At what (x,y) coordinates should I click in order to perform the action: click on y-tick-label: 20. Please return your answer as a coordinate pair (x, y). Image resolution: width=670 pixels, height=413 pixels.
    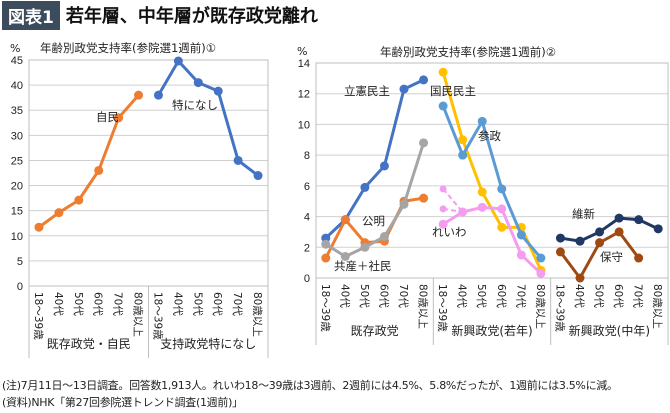
    Looking at the image, I should click on (17, 187).